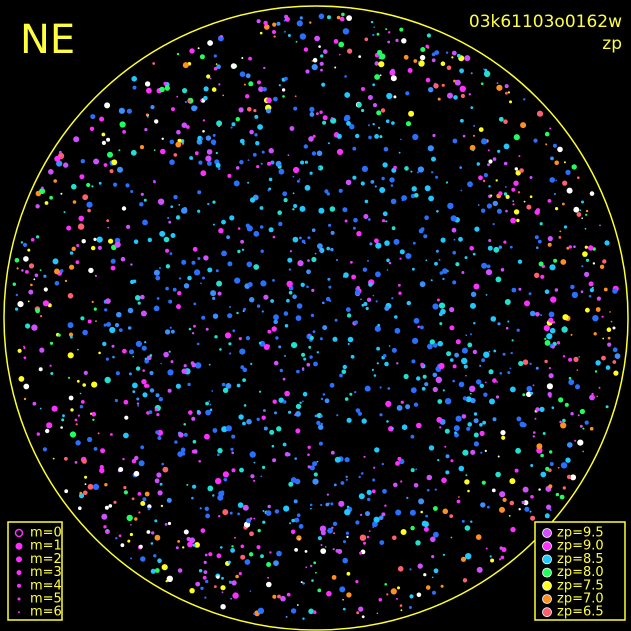  I want to click on image-id: 03k61103o0162w, so click(545, 22).